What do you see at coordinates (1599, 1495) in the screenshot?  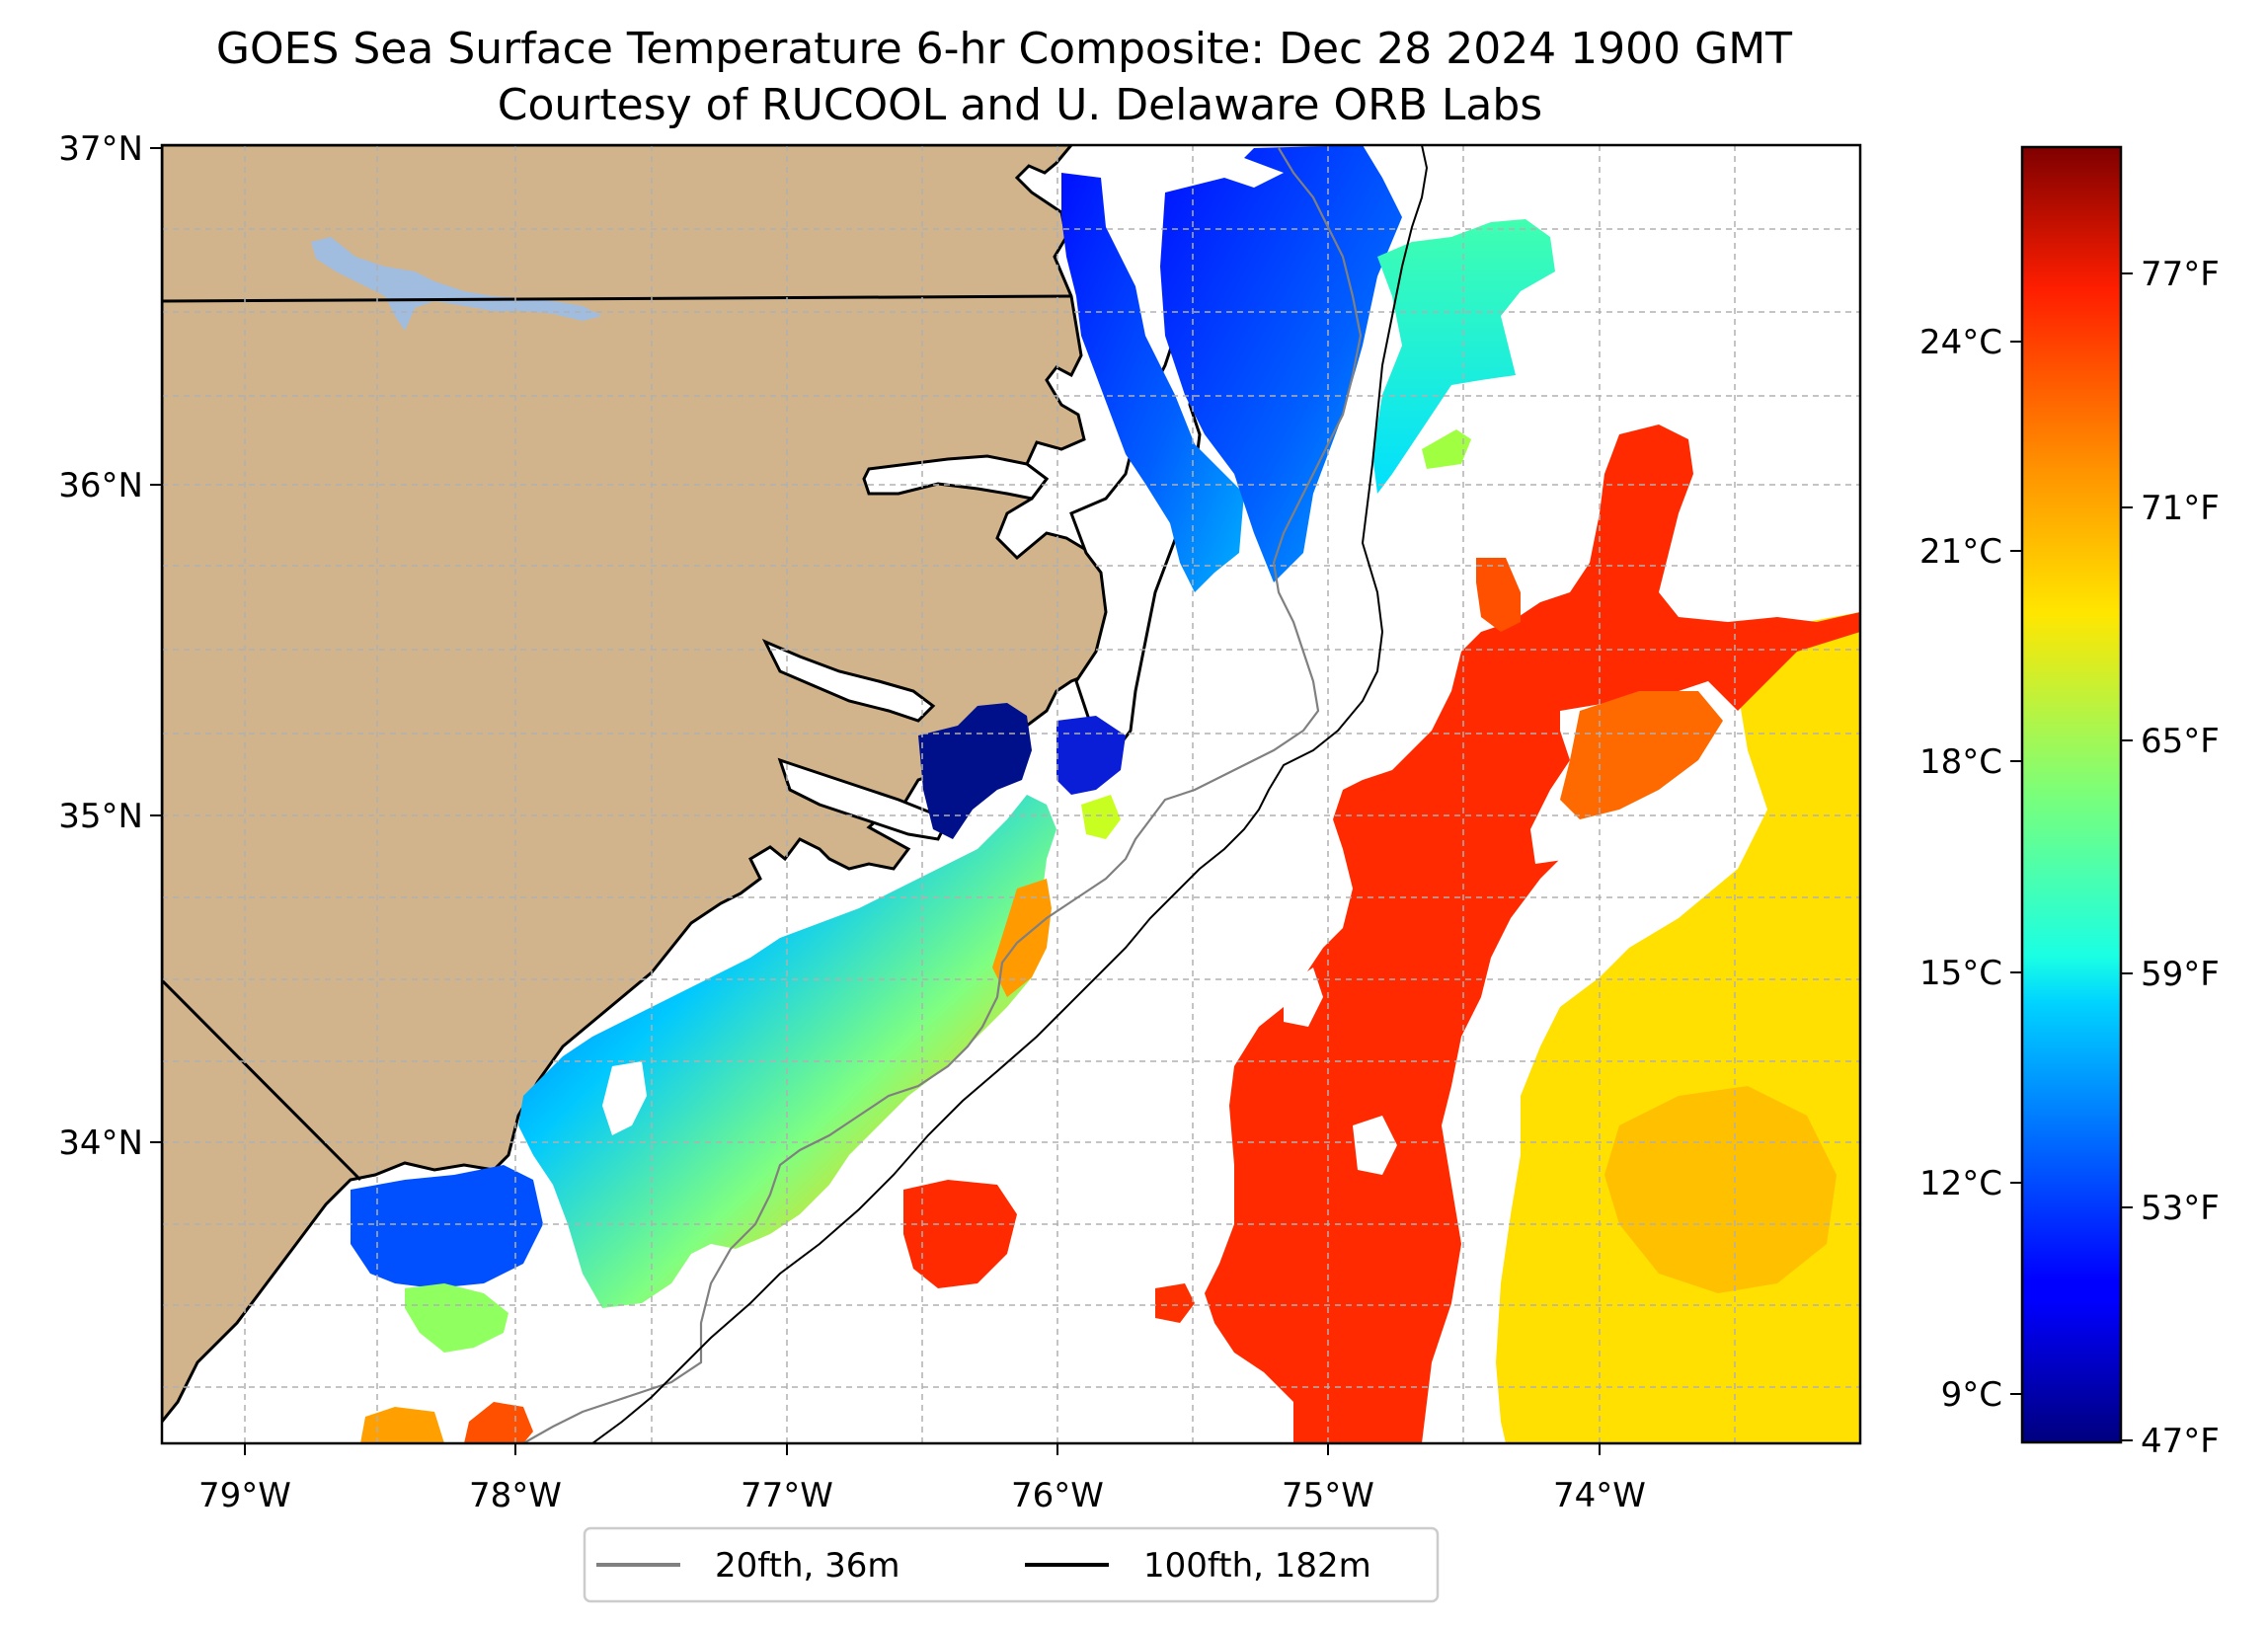 I see `lon-label: 74°W` at bounding box center [1599, 1495].